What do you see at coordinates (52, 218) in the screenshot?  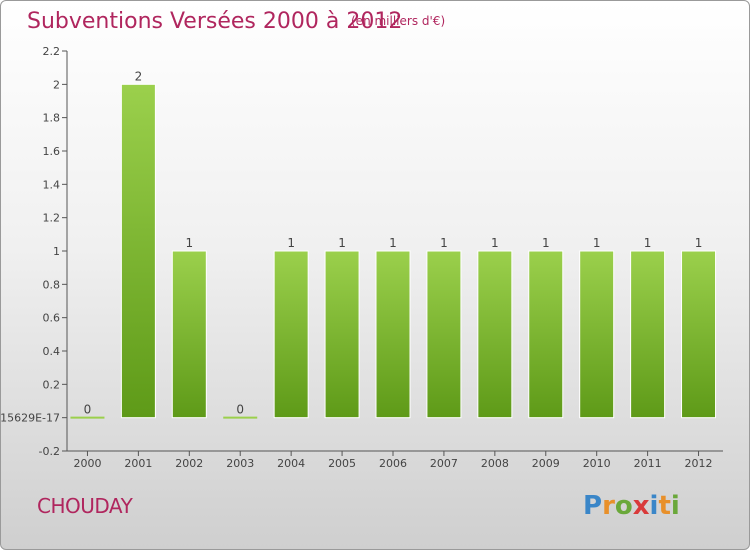 I see `y-tick-label: 1.2` at bounding box center [52, 218].